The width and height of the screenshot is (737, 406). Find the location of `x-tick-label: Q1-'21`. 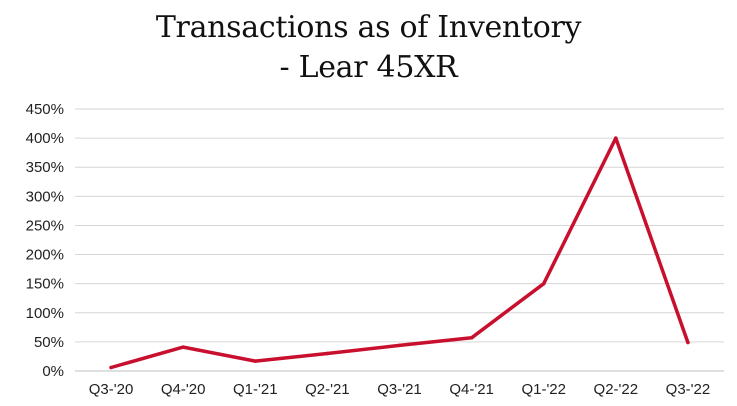

x-tick-label: Q1-'21 is located at coordinates (255, 389).